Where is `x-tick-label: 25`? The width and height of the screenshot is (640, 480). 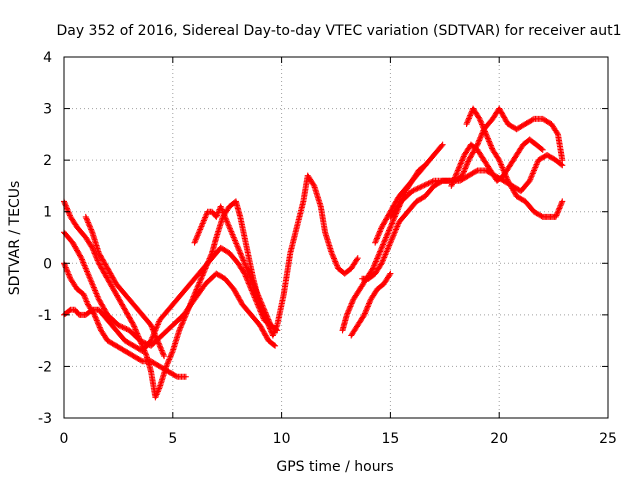 x-tick-label: 25 is located at coordinates (608, 439).